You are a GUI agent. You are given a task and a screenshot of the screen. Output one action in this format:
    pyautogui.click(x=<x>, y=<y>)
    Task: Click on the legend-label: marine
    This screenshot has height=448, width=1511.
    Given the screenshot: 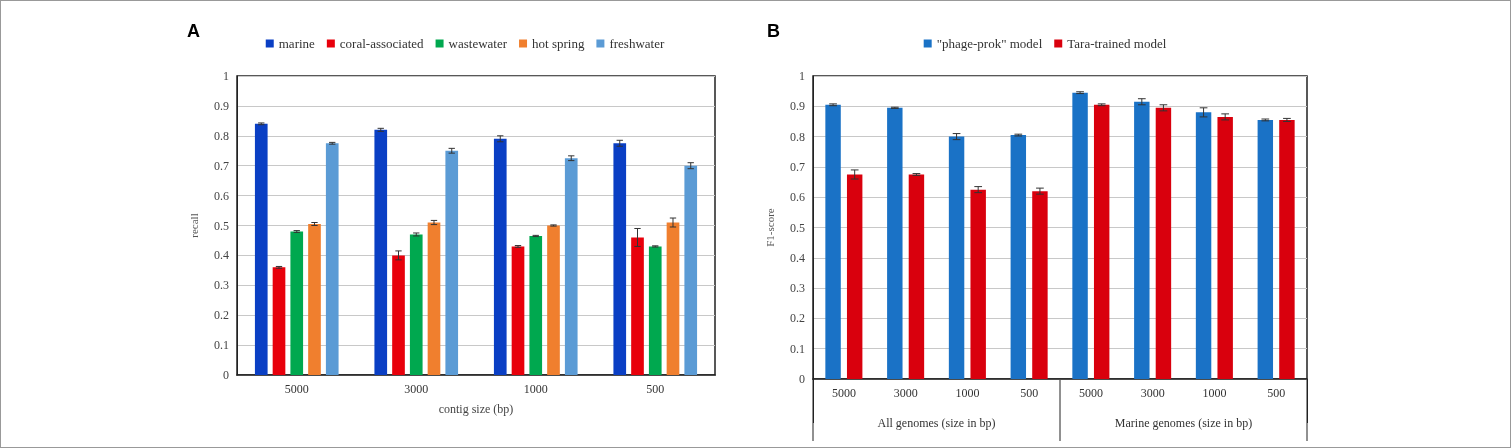 What is the action you would take?
    pyautogui.click(x=297, y=43)
    